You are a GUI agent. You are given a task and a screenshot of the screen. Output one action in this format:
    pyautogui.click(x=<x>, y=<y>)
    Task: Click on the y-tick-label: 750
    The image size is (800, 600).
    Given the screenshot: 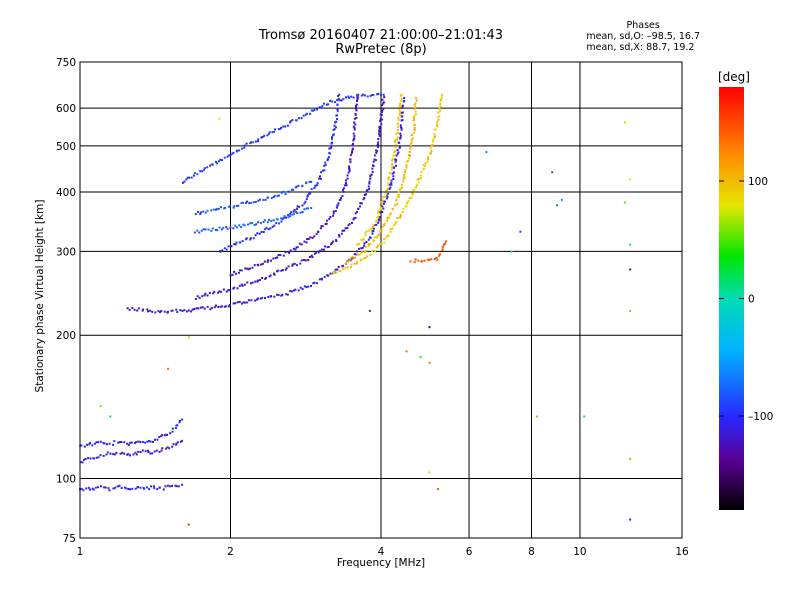 What is the action you would take?
    pyautogui.click(x=66, y=63)
    